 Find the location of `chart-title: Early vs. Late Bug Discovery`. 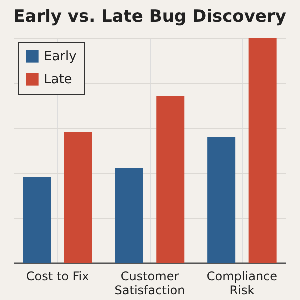

chart-title: Early vs. Late Bug Discovery is located at coordinates (150, 17).